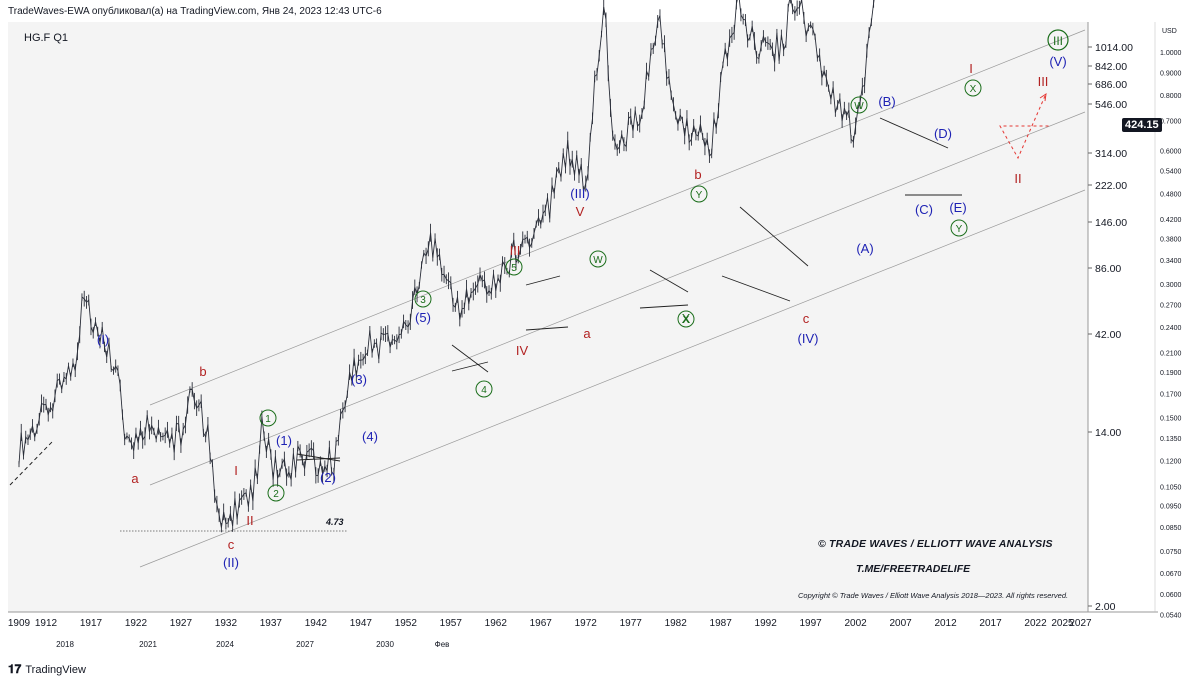  What do you see at coordinates (1108, 335) in the screenshot?
I see `price-axis-label: 42.00` at bounding box center [1108, 335].